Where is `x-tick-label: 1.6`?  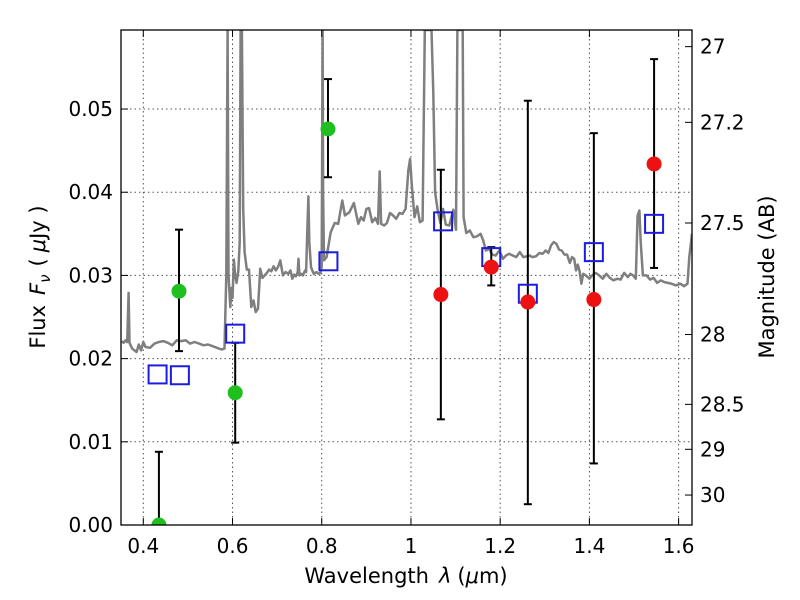 x-tick-label: 1.6 is located at coordinates (679, 546).